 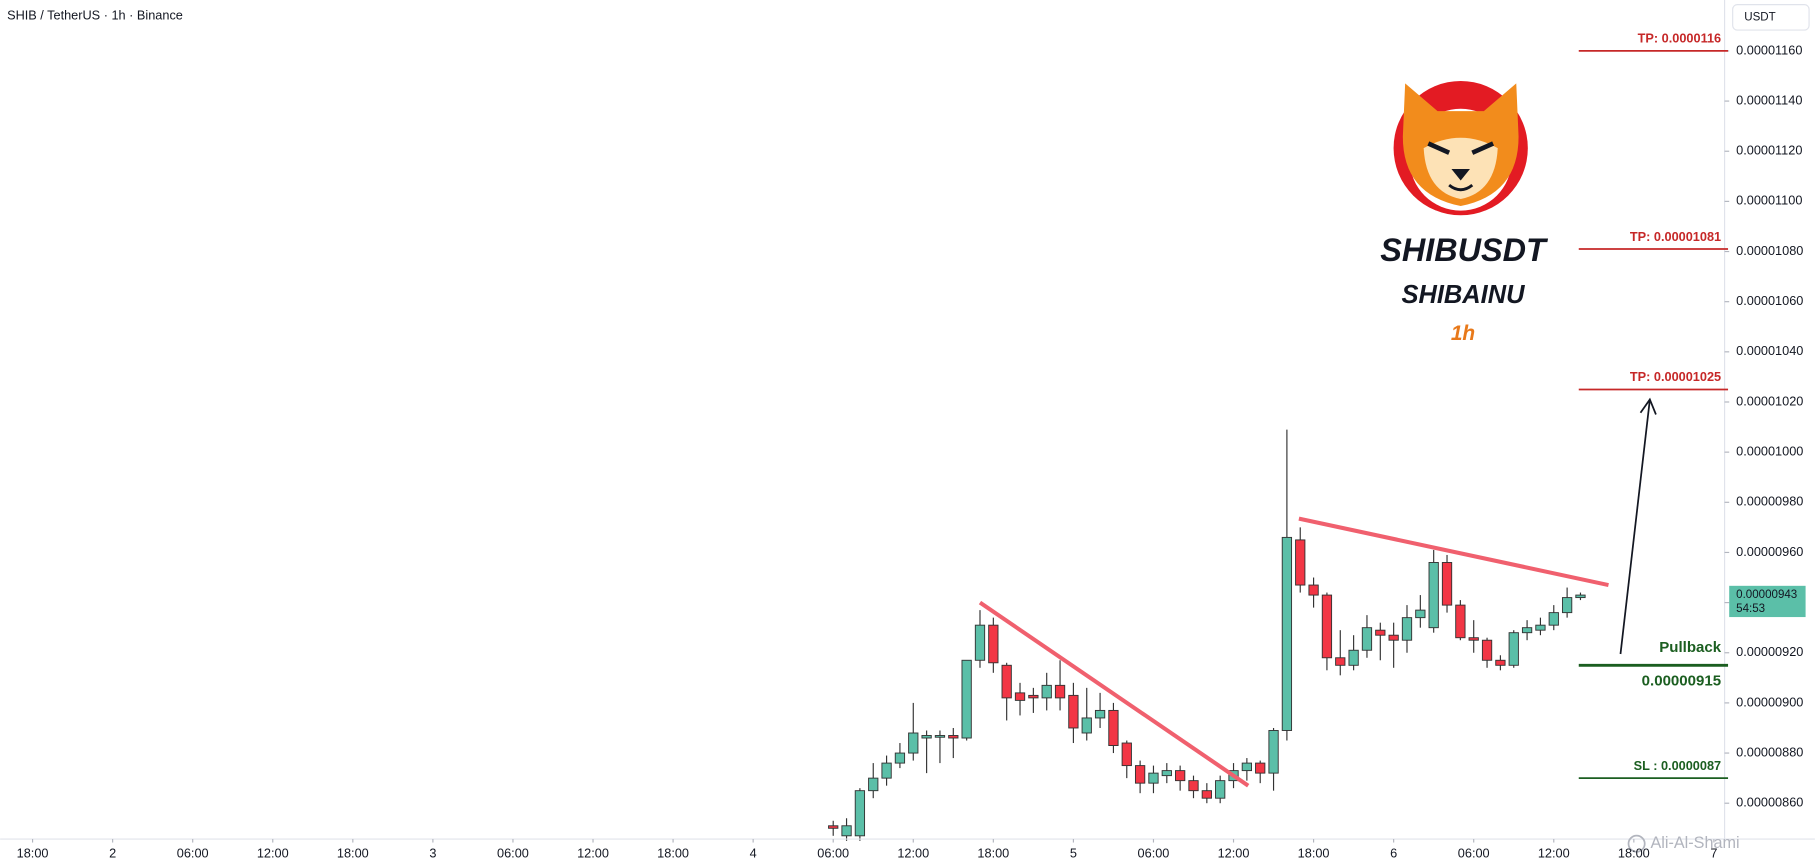 What do you see at coordinates (1769, 200) in the screenshot?
I see `y-tick-label: 0.00001100` at bounding box center [1769, 200].